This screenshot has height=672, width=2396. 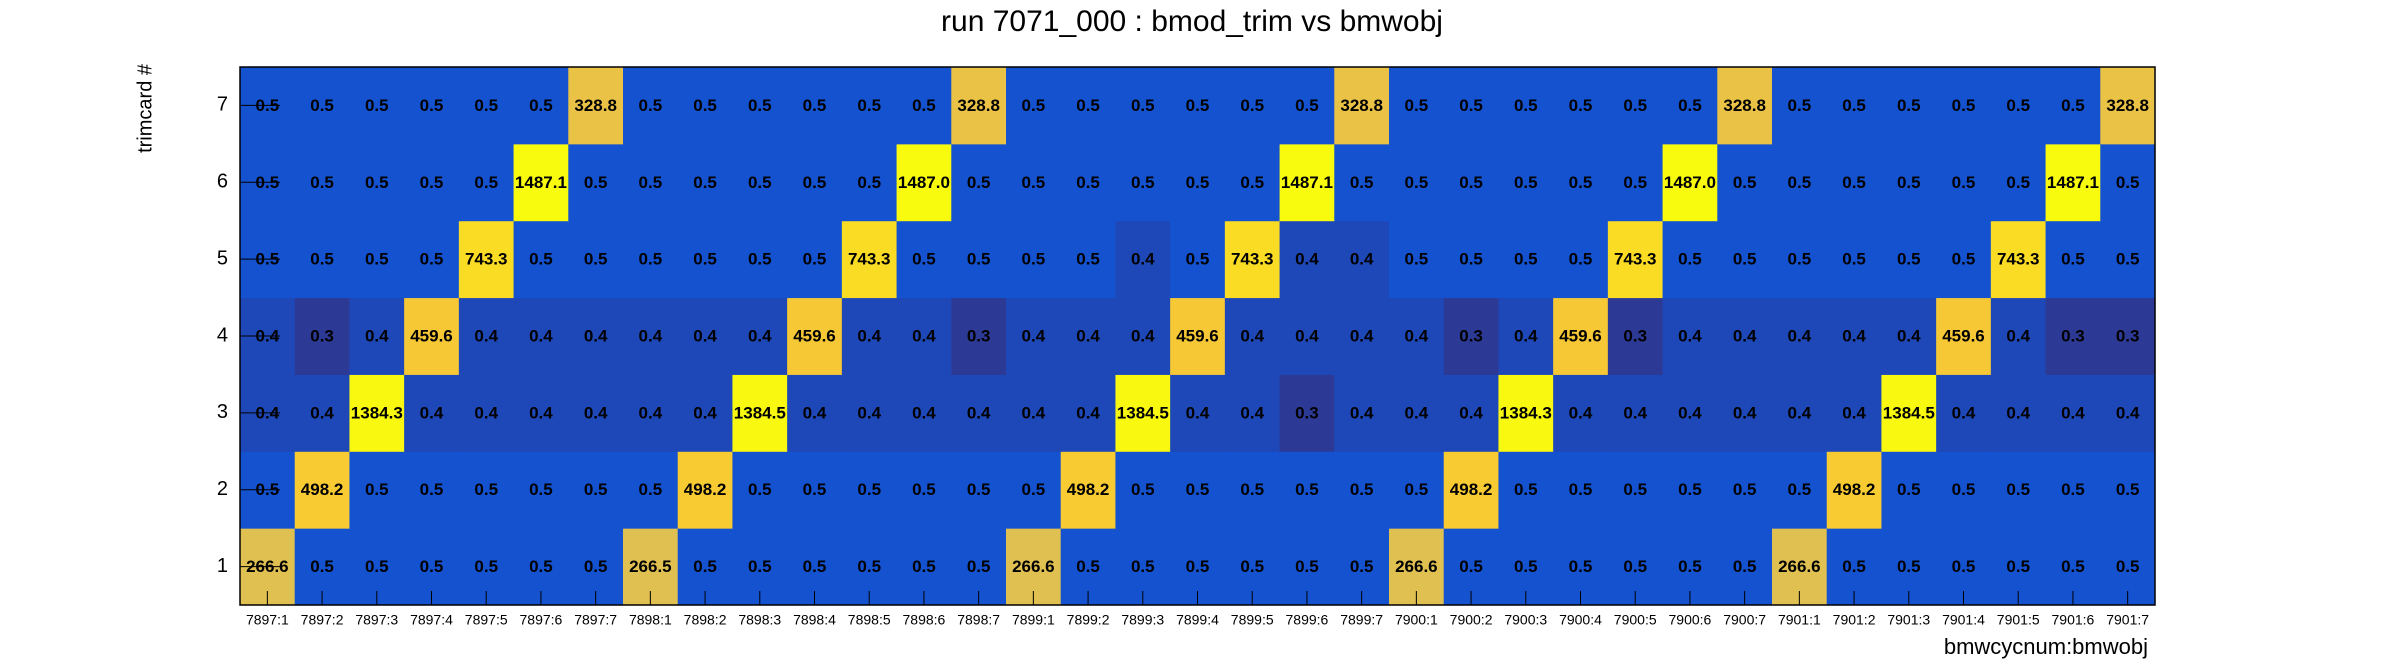 I want to click on y-tick-label: 6, so click(x=222, y=182).